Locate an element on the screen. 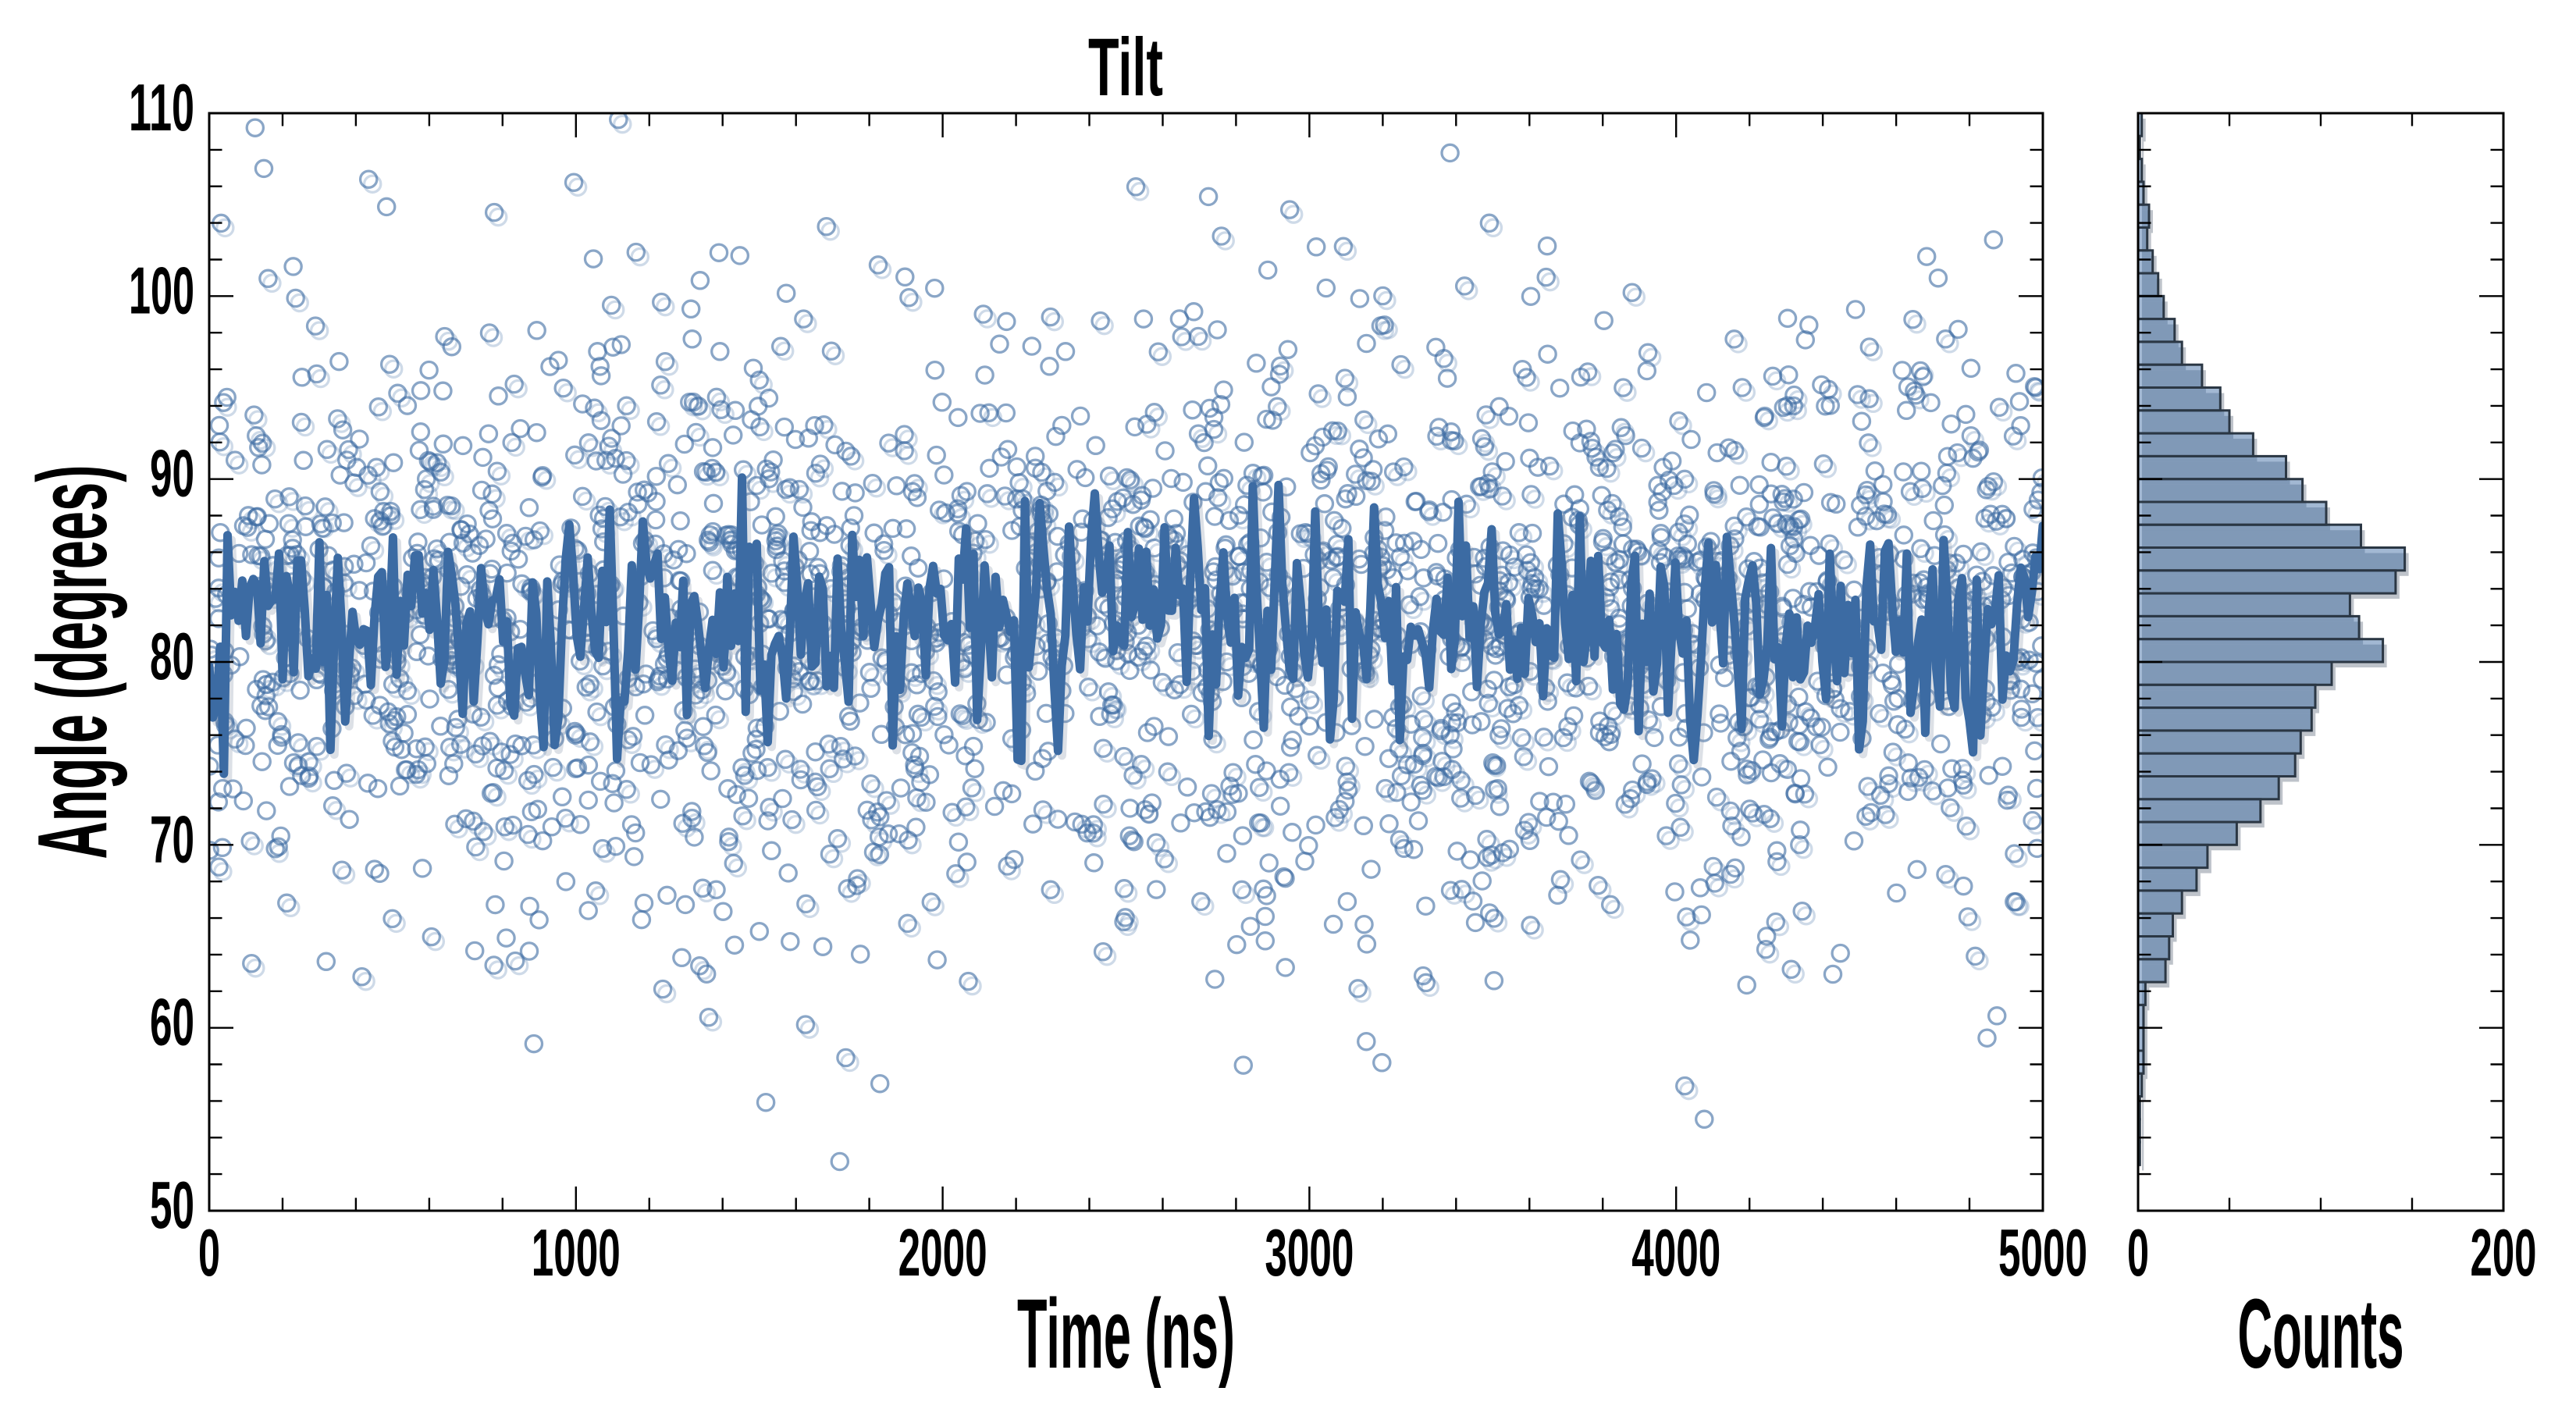 The image size is (2576, 1409). svg-text: 70 is located at coordinates (172, 839).